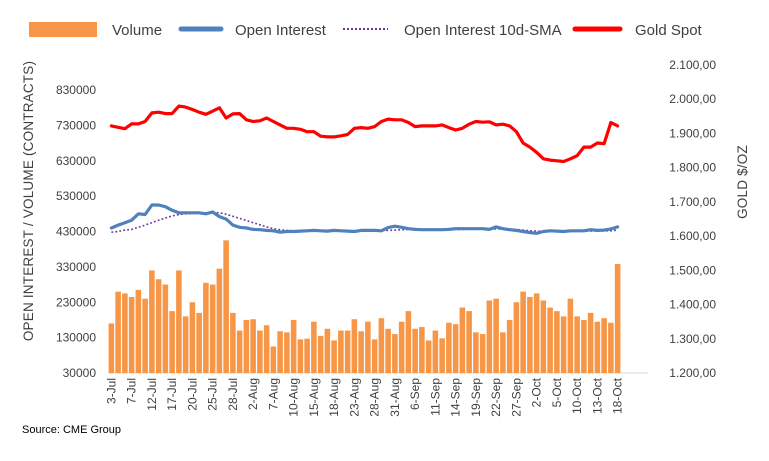 Image resolution: width=769 pixels, height=461 pixels. What do you see at coordinates (80, 373) in the screenshot?
I see `left-tick-label: 30000` at bounding box center [80, 373].